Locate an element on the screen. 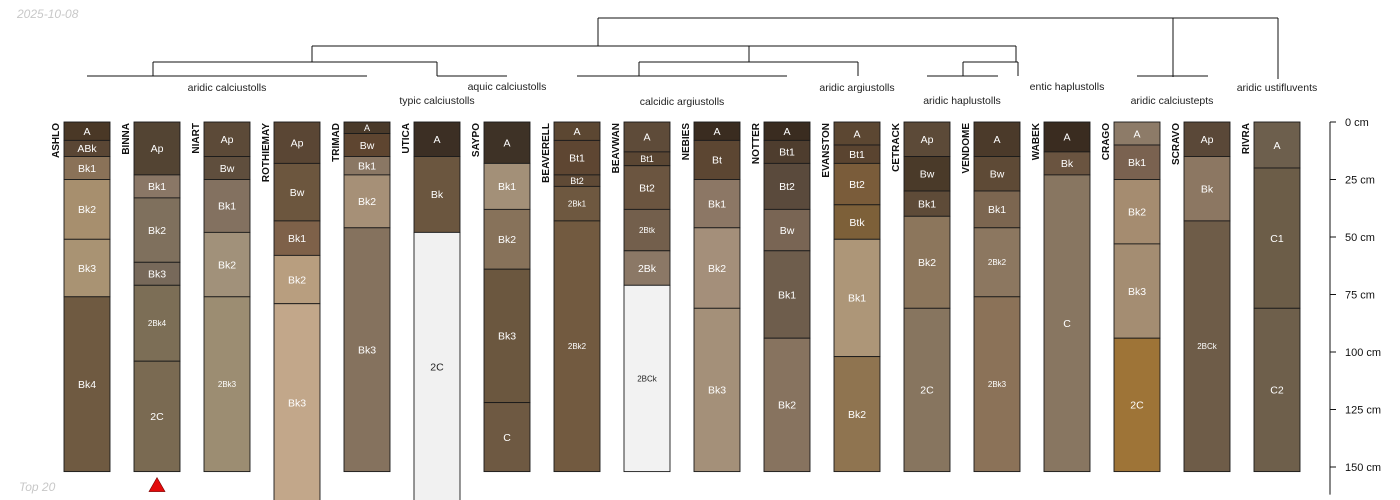 This screenshot has height=500, width=1400. profile-name: BINNA is located at coordinates (126, 139).